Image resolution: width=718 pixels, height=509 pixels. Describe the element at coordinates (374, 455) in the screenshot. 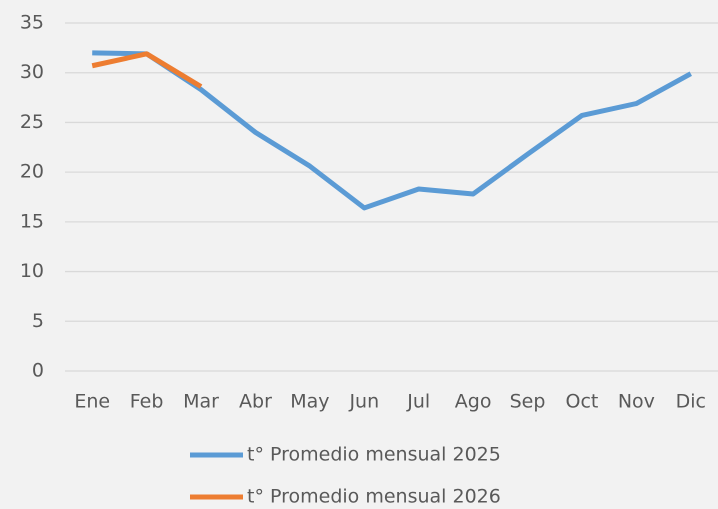

I see `legend-label: t° Promedio mensual 2025` at that location.